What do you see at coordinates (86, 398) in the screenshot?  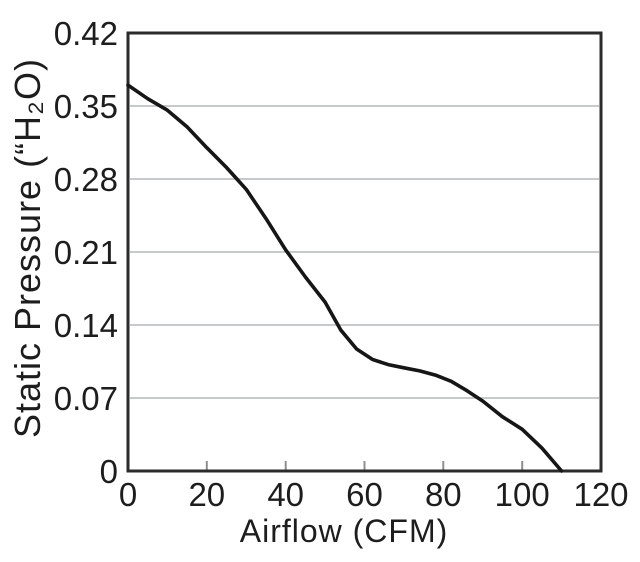 I see `y-tick-label: 0.07` at bounding box center [86, 398].